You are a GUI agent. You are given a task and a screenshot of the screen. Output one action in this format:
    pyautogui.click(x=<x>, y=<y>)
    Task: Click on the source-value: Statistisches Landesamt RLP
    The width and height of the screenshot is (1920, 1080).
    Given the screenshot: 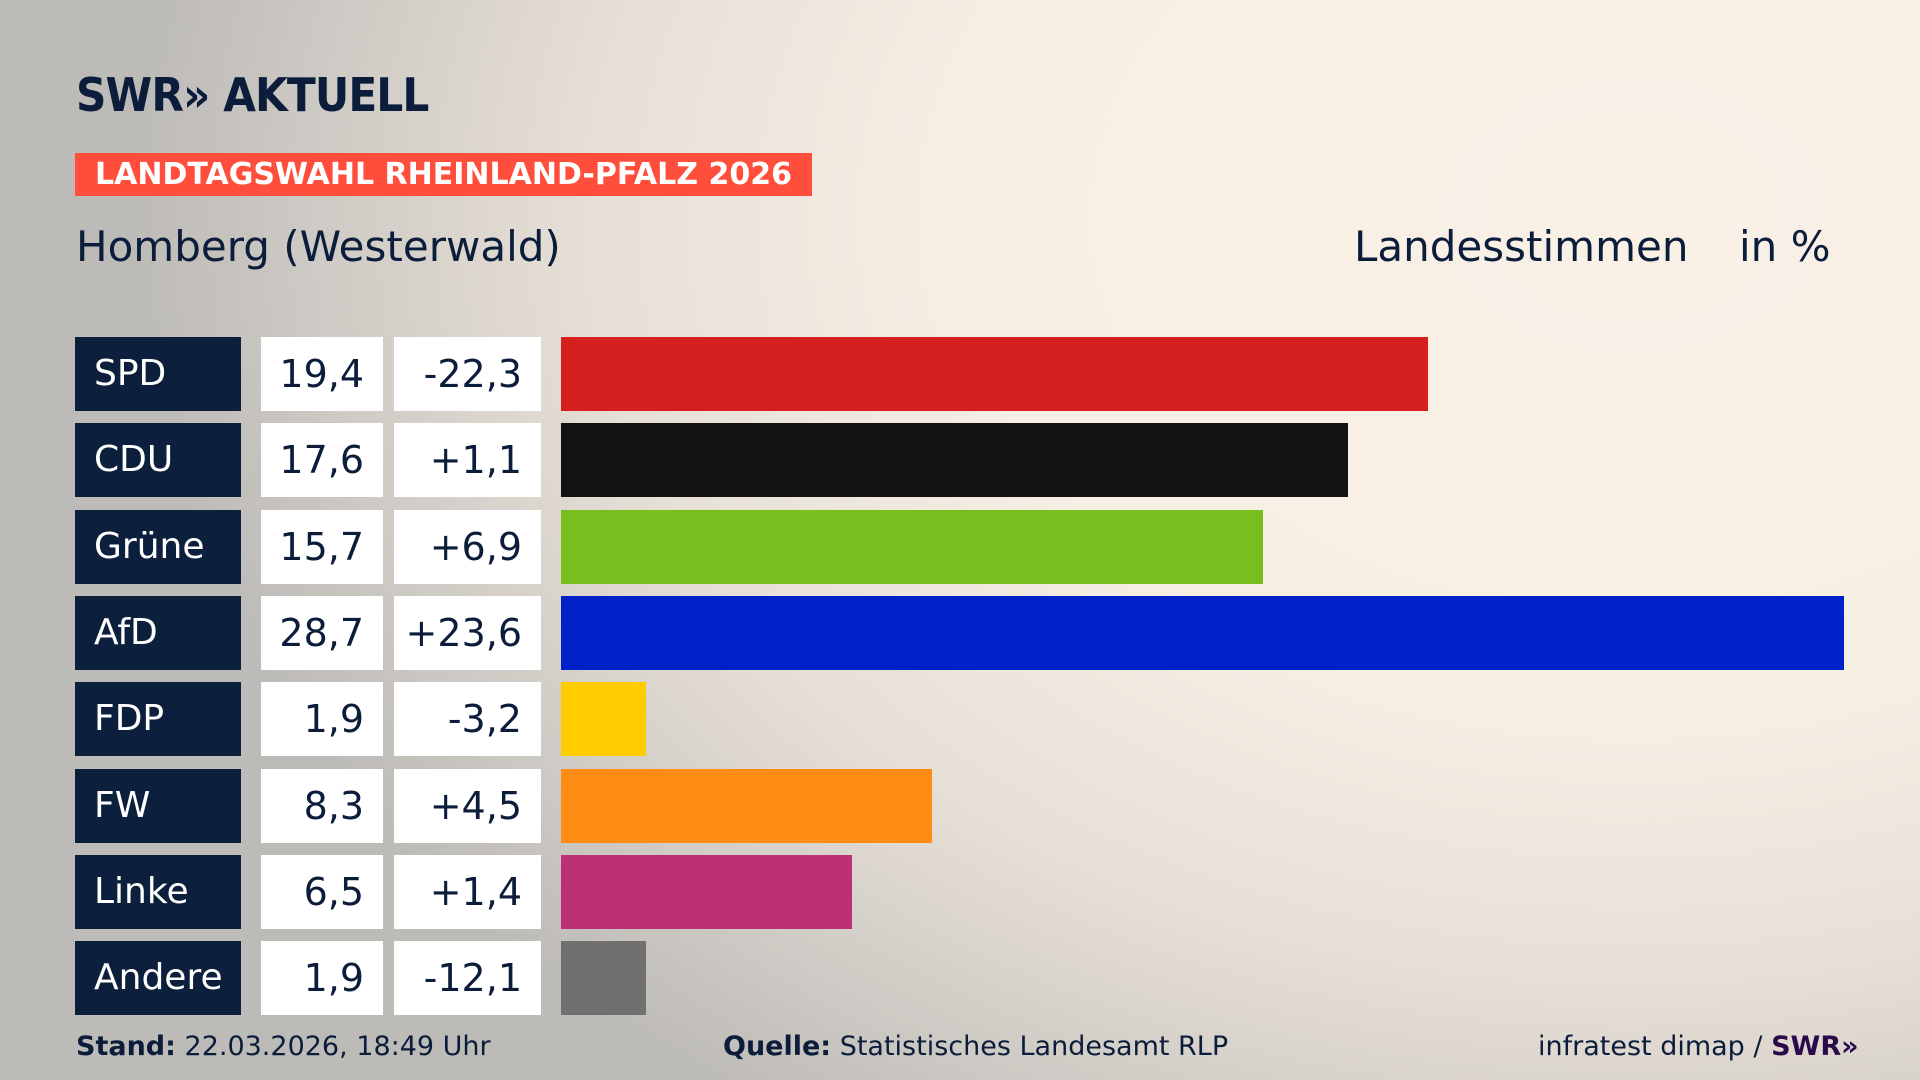 What is the action you would take?
    pyautogui.click(x=1034, y=1046)
    